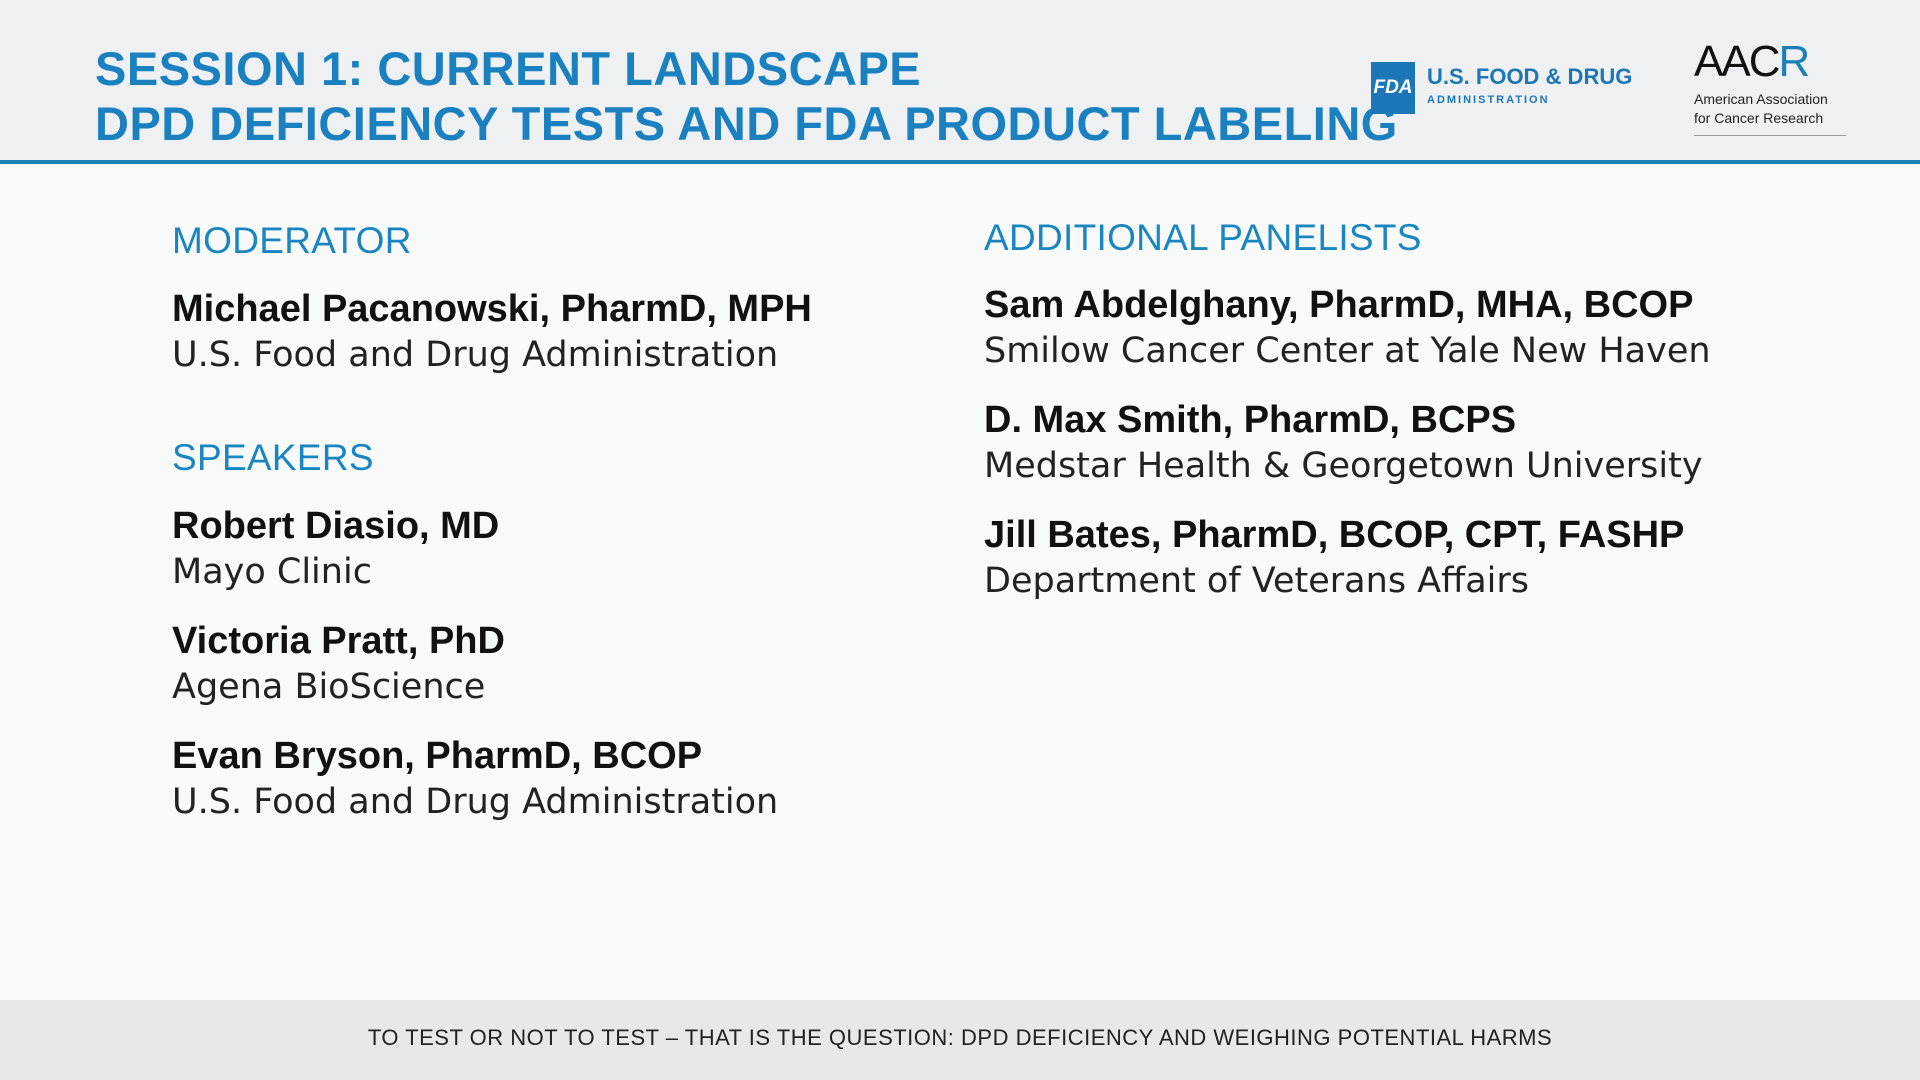 The height and width of the screenshot is (1080, 1920). Describe the element at coordinates (292, 240) in the screenshot. I see `moderator-heading: MODERATOR` at that location.